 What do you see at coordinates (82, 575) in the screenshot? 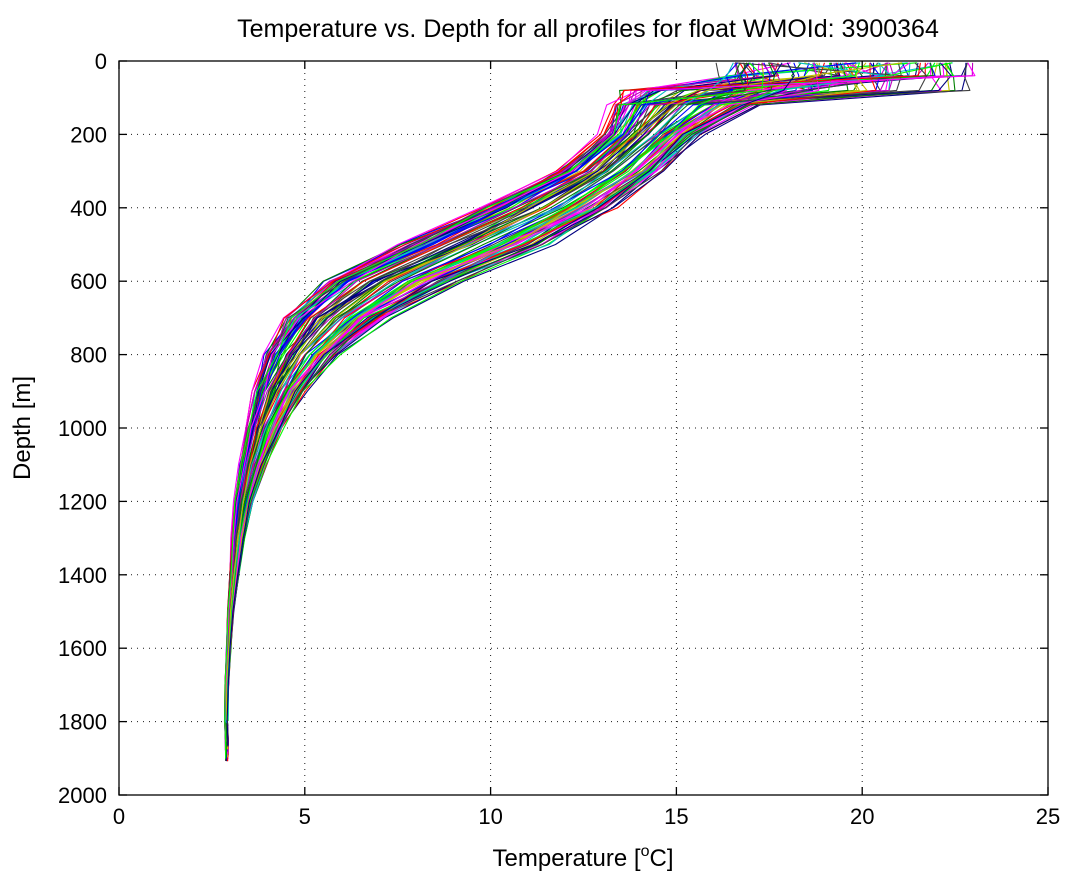
I see `y-tick-label: 1400` at bounding box center [82, 575].